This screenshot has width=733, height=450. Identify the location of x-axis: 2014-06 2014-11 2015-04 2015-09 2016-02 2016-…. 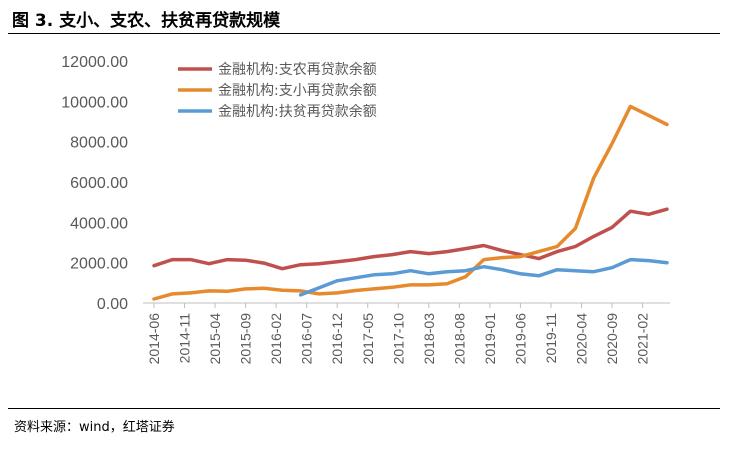
(406, 333).